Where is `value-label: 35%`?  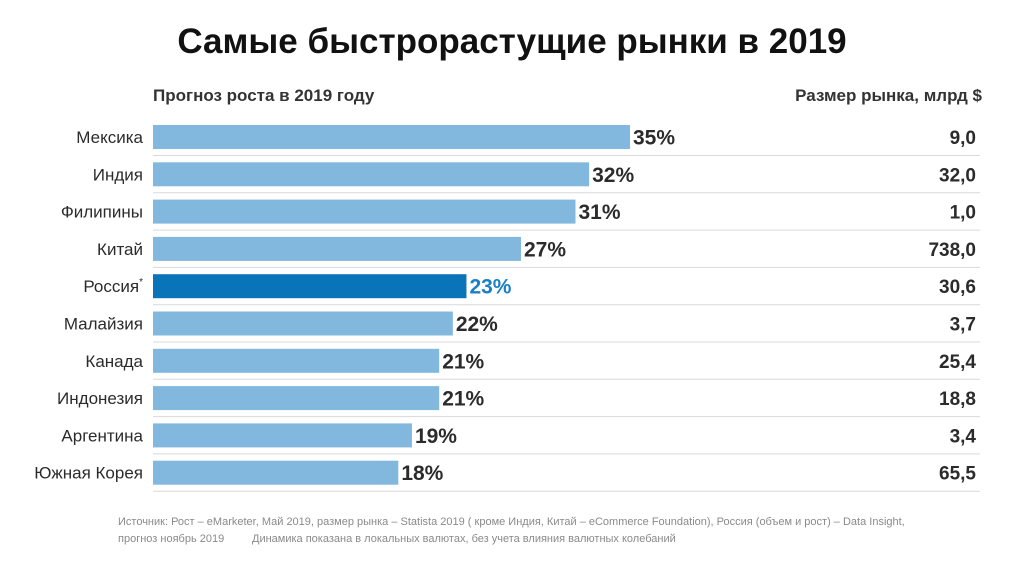 value-label: 35% is located at coordinates (654, 138).